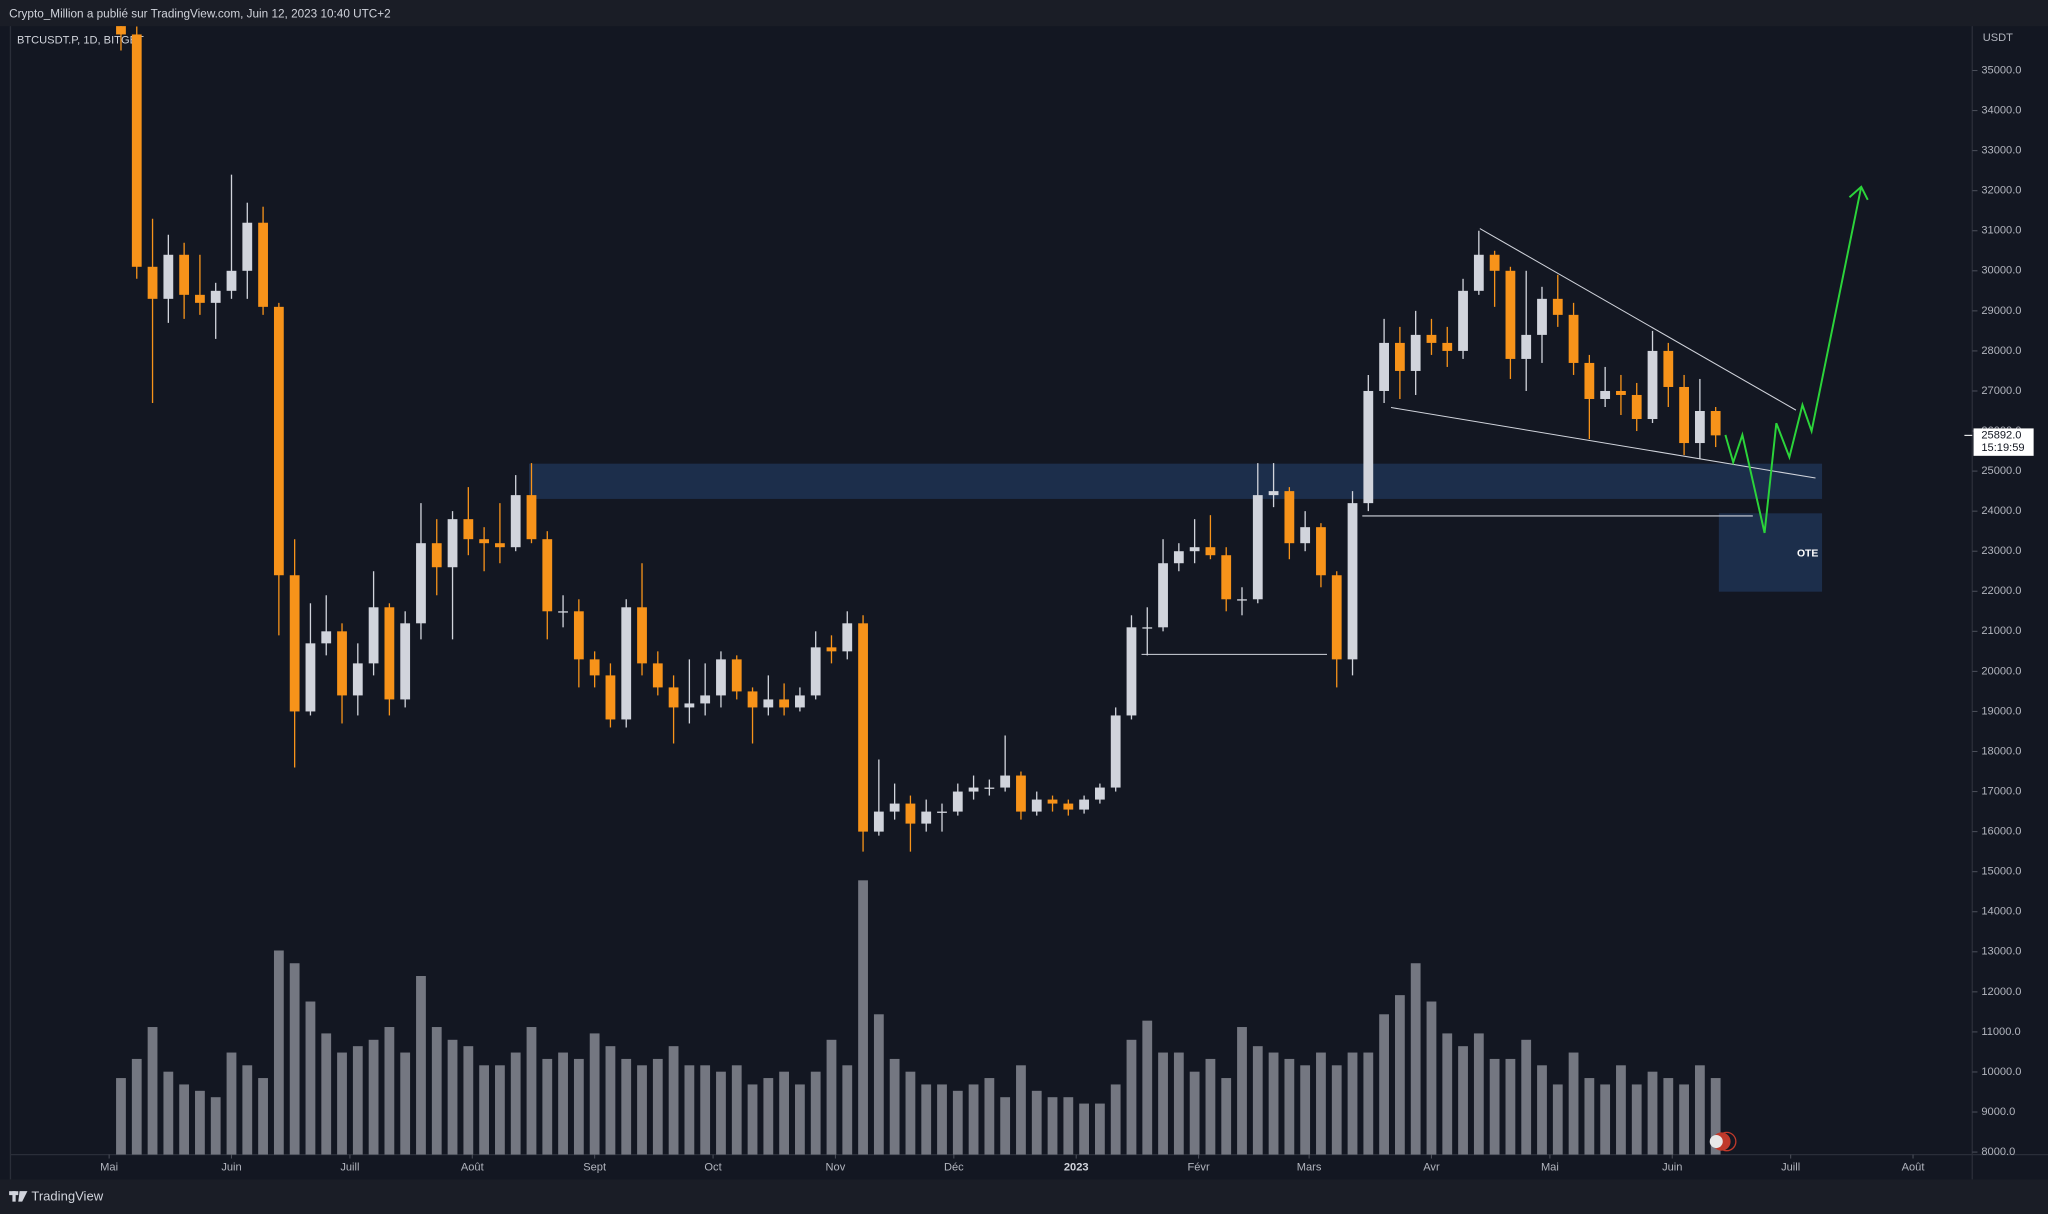 This screenshot has width=2048, height=1214. I want to click on x-tick-label: Avr, so click(1431, 1168).